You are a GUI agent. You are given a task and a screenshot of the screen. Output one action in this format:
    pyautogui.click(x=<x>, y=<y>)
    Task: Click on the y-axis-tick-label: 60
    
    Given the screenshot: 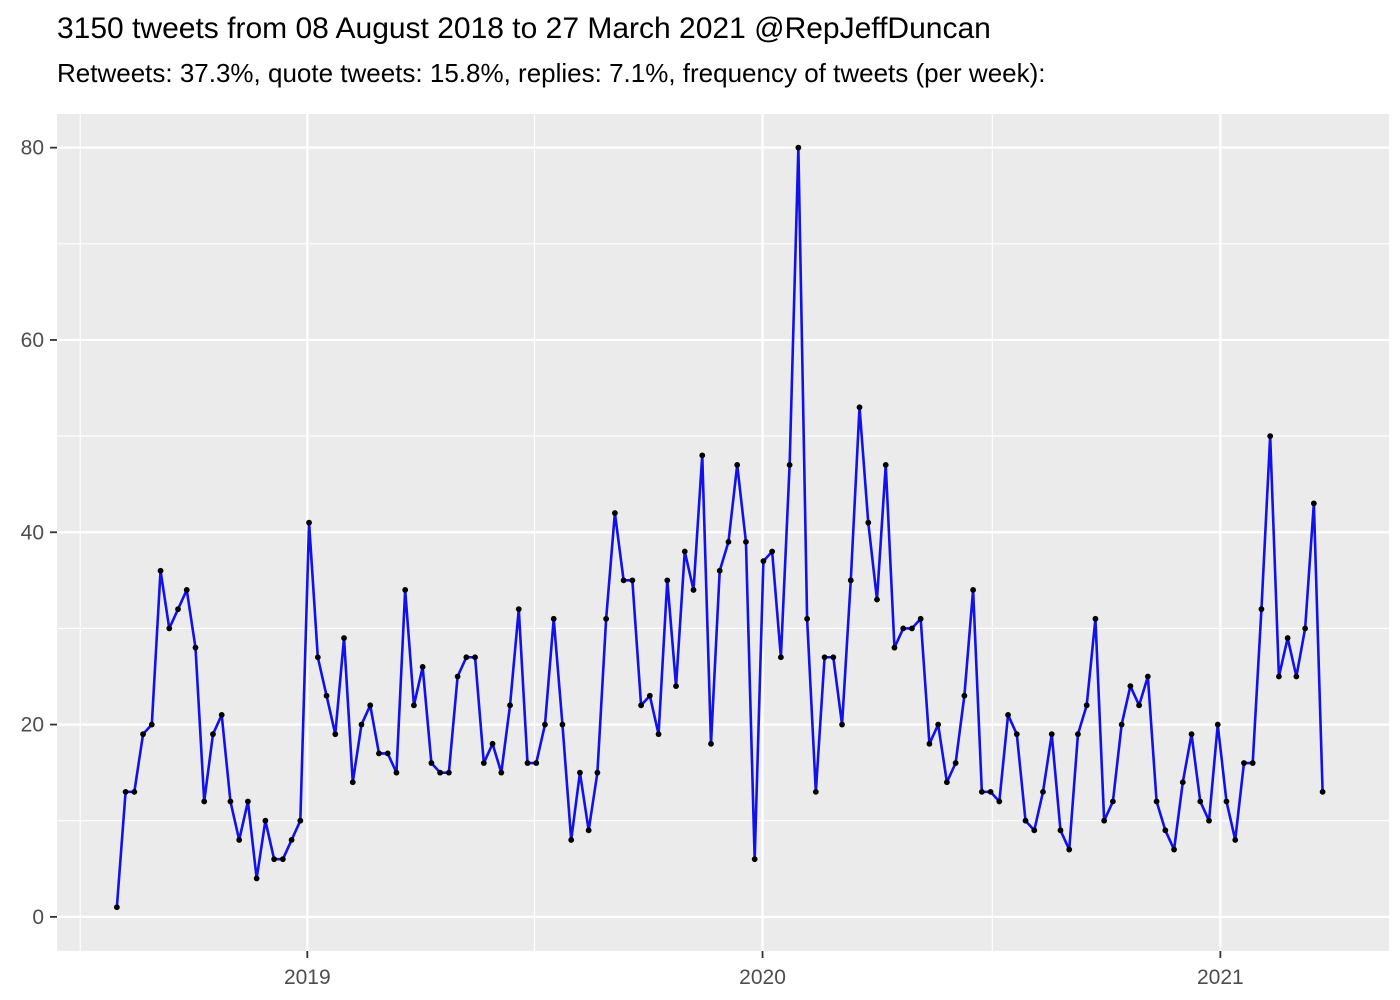 What is the action you would take?
    pyautogui.click(x=32, y=340)
    